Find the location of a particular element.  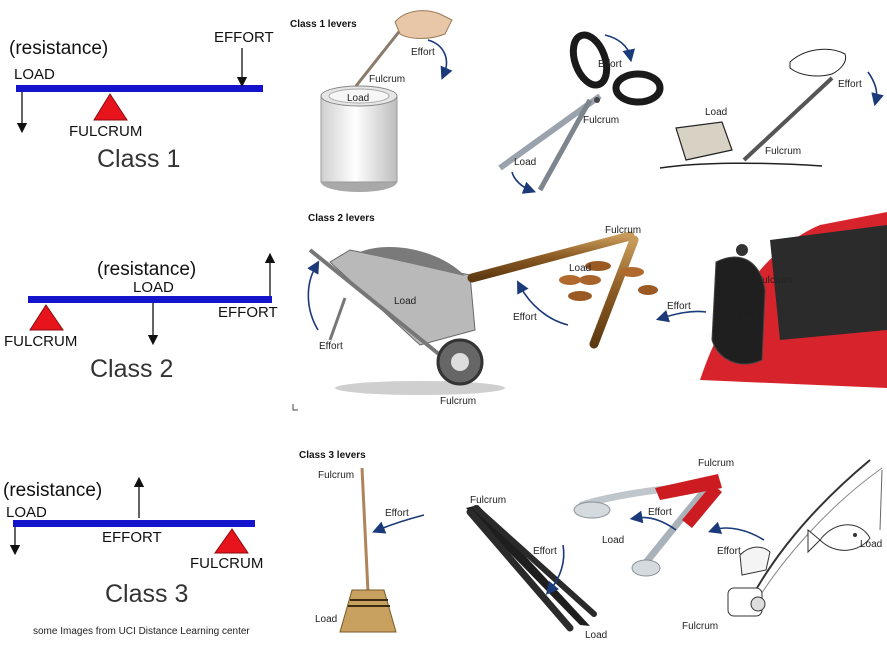

class2-fulcrum-barrow-label: Fulcrum is located at coordinates (458, 401).